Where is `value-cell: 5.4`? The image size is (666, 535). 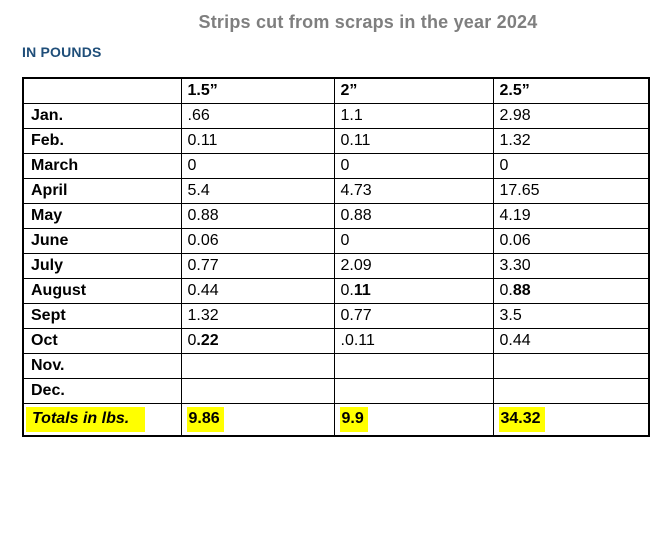 value-cell: 5.4 is located at coordinates (257, 191).